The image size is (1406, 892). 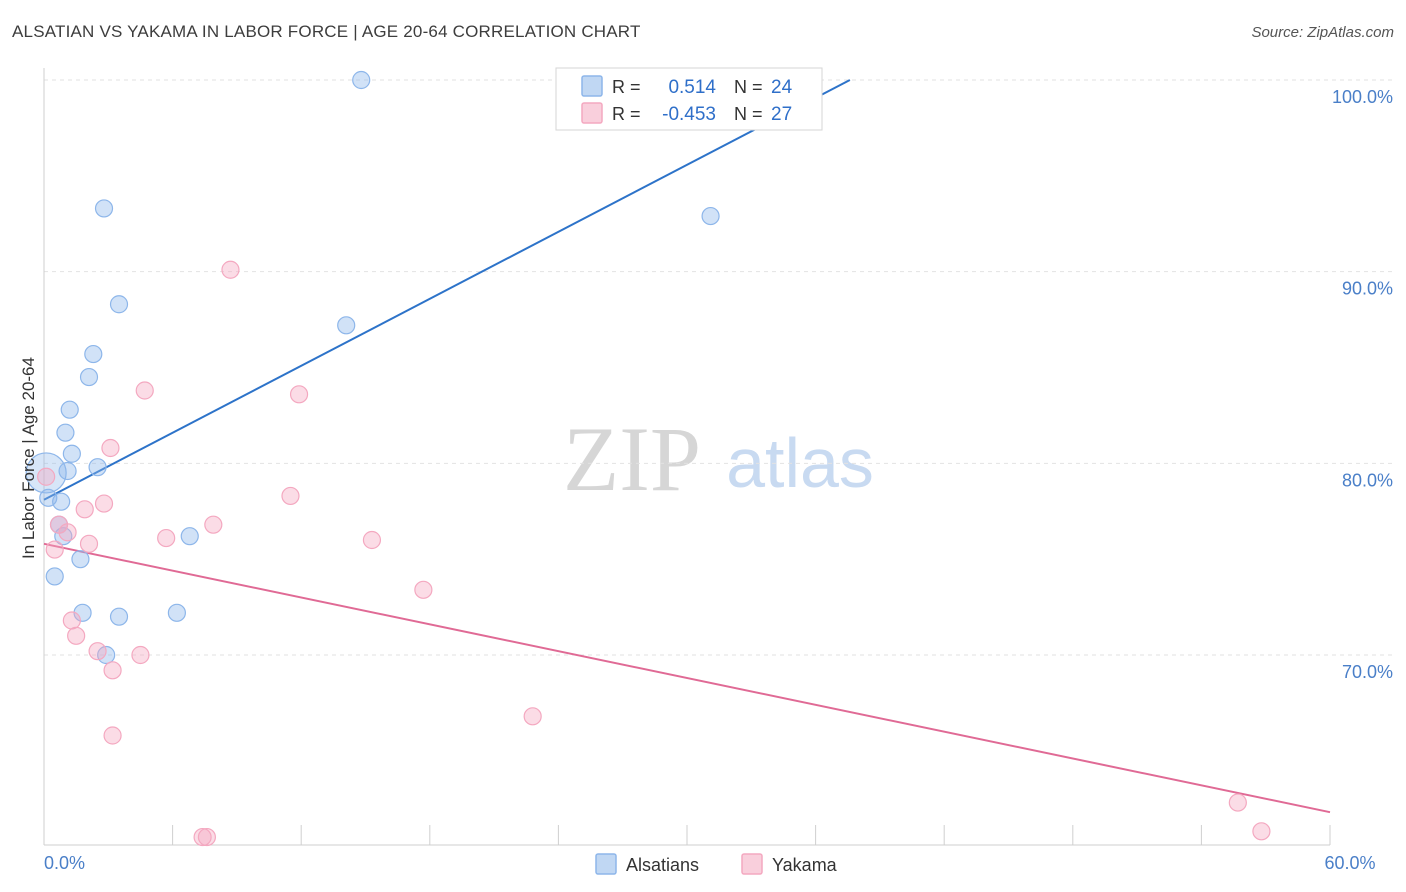 What do you see at coordinates (781, 114) in the screenshot?
I see `stats-legend-n-value-yakama: 27` at bounding box center [781, 114].